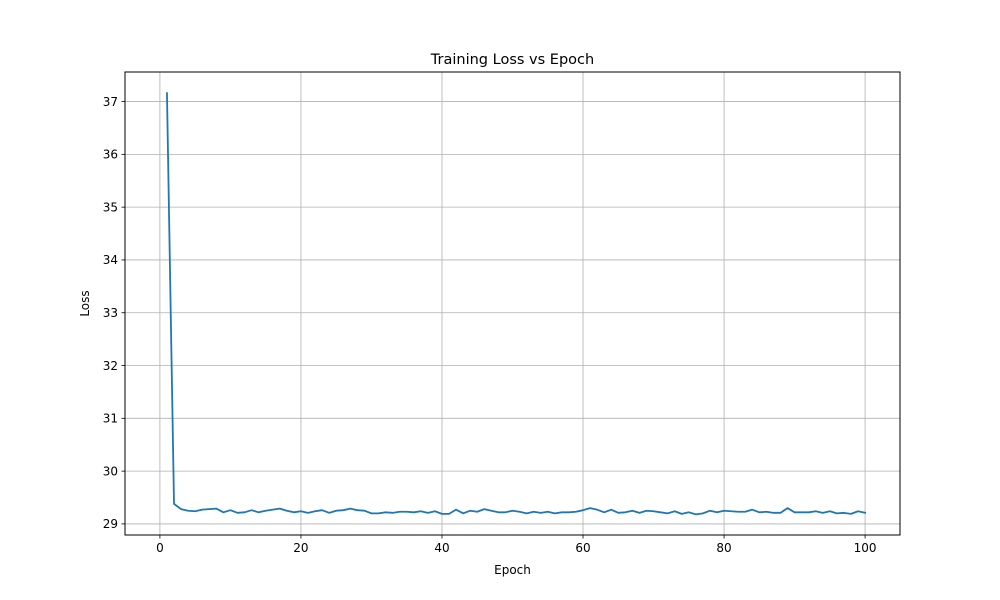  Describe the element at coordinates (160, 548) in the screenshot. I see `x-tick-label: 0` at that location.